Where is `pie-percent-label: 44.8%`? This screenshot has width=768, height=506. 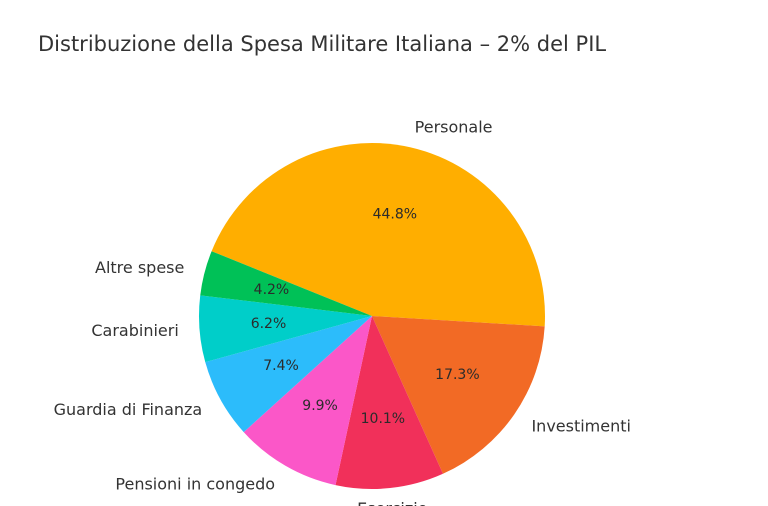 pie-percent-label: 44.8% is located at coordinates (395, 215).